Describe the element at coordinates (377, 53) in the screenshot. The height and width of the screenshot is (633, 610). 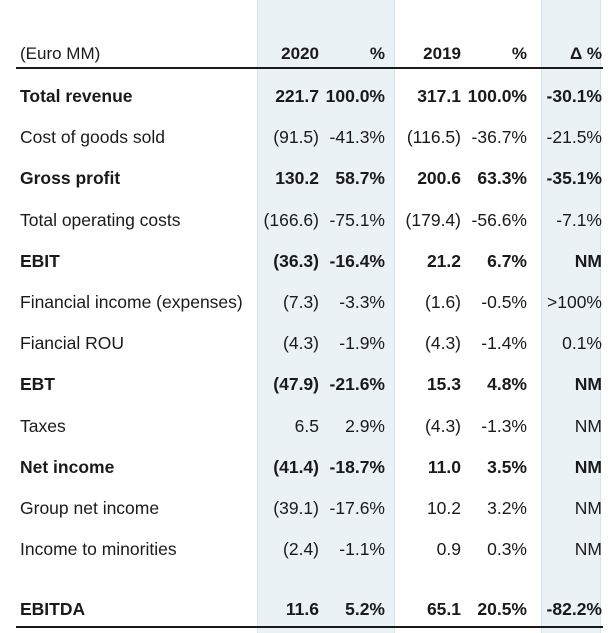
I see `column-header-2020-percent: %` at that location.